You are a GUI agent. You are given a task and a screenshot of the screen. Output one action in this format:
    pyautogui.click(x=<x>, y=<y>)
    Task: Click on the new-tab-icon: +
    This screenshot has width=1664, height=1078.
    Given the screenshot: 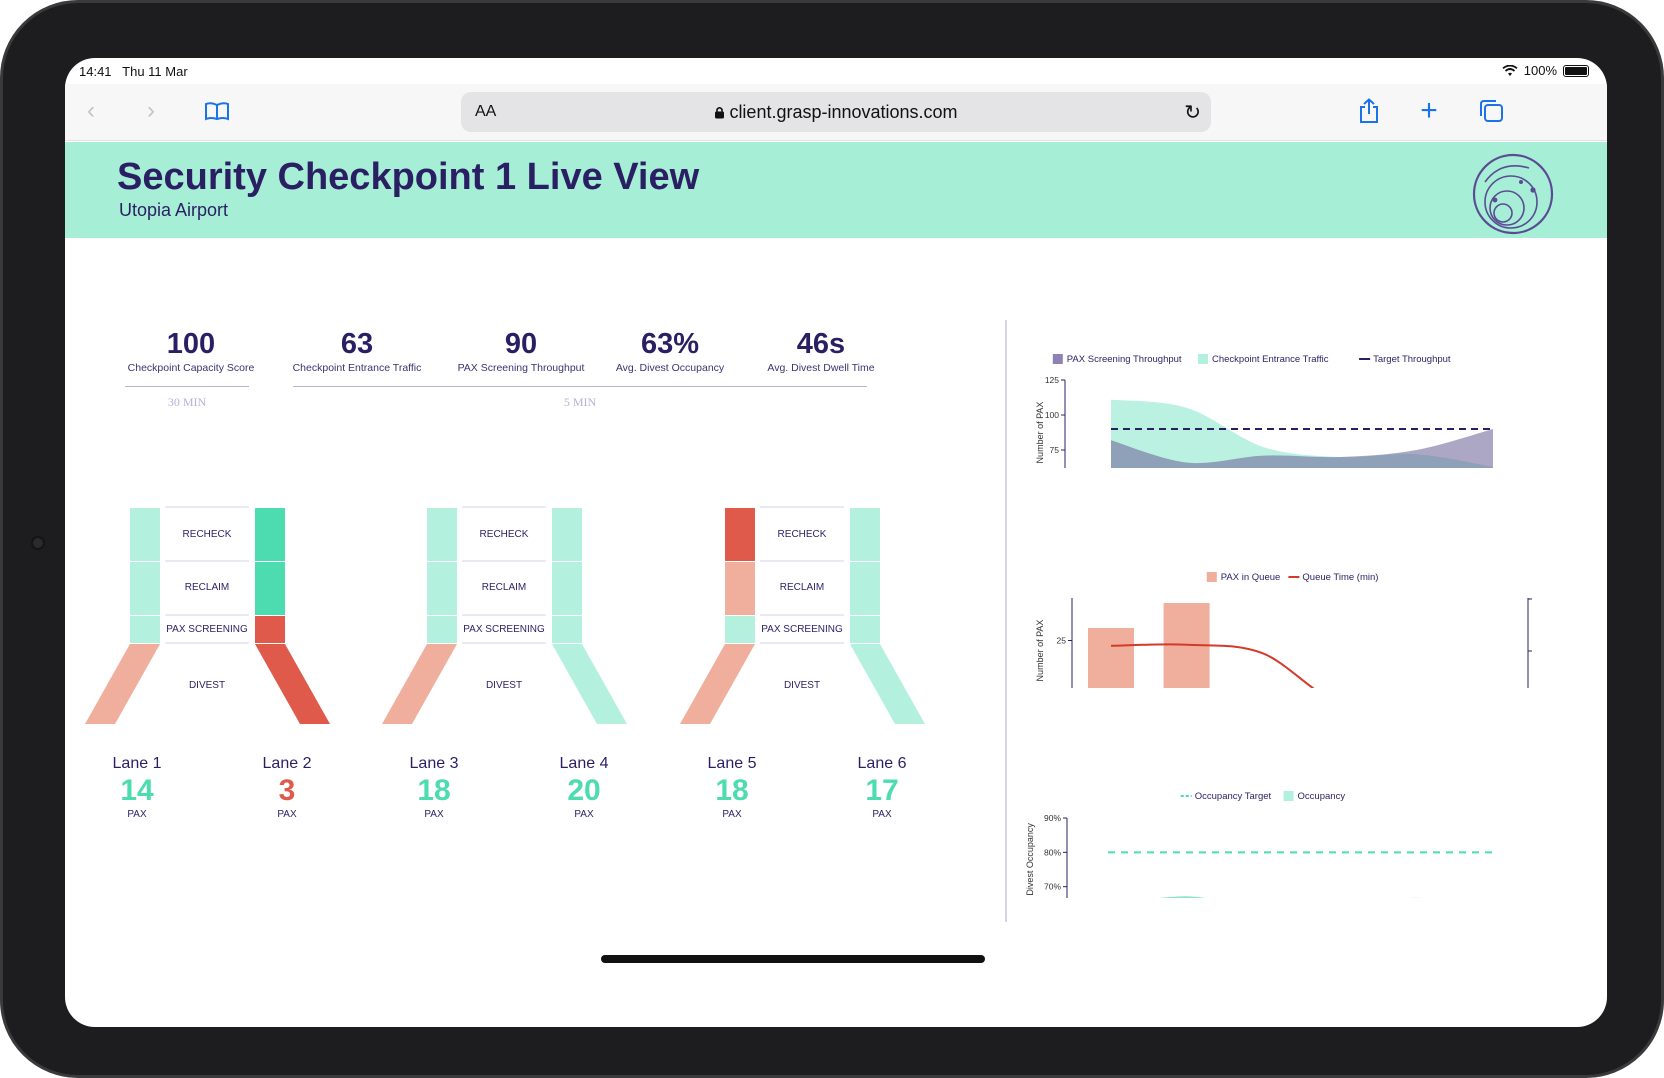 What is the action you would take?
    pyautogui.click(x=1429, y=110)
    